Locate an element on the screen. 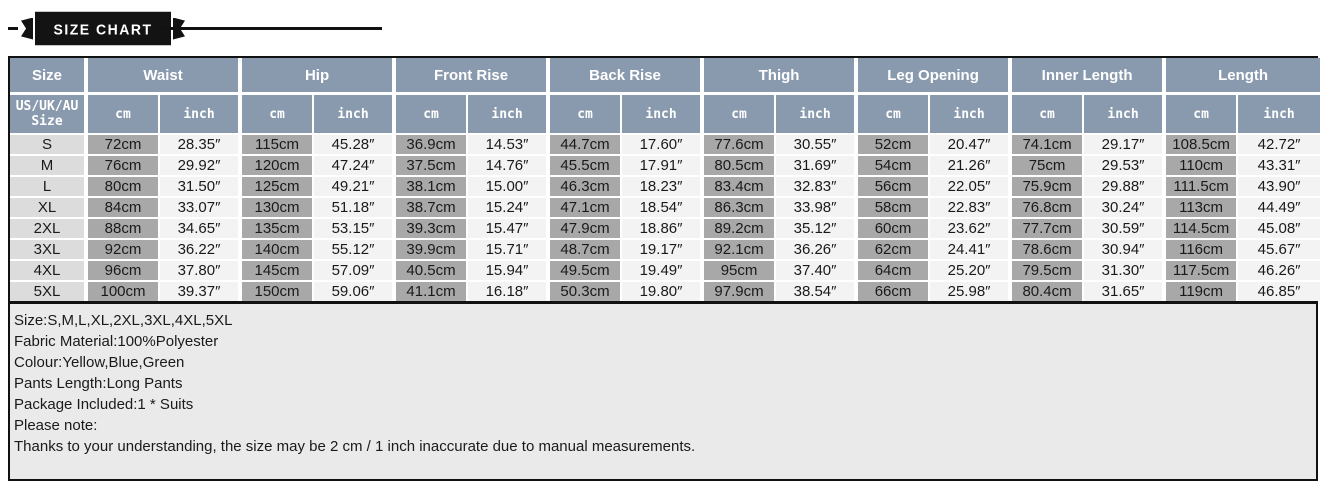  note-line: Please note: is located at coordinates (56, 425).